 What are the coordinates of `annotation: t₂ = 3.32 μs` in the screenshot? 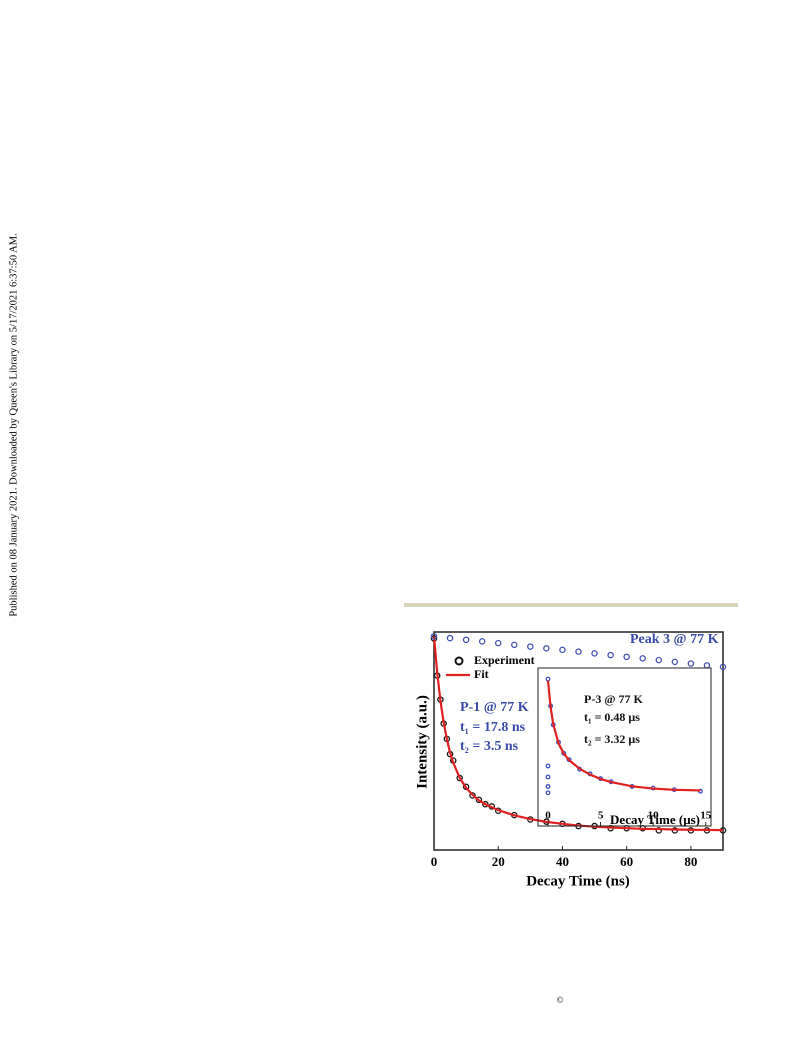 It's located at (612, 739).